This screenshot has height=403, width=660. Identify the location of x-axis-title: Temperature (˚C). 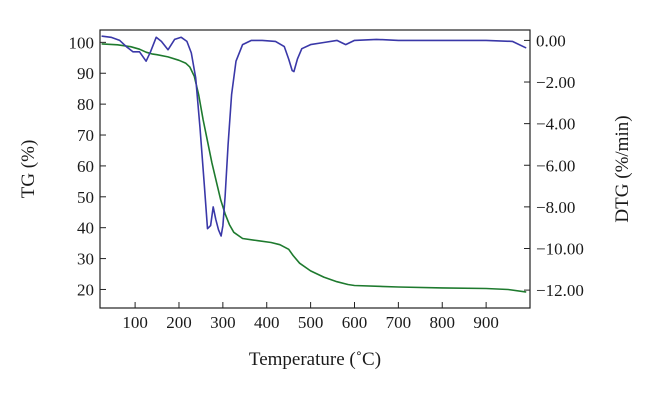
(315, 359).